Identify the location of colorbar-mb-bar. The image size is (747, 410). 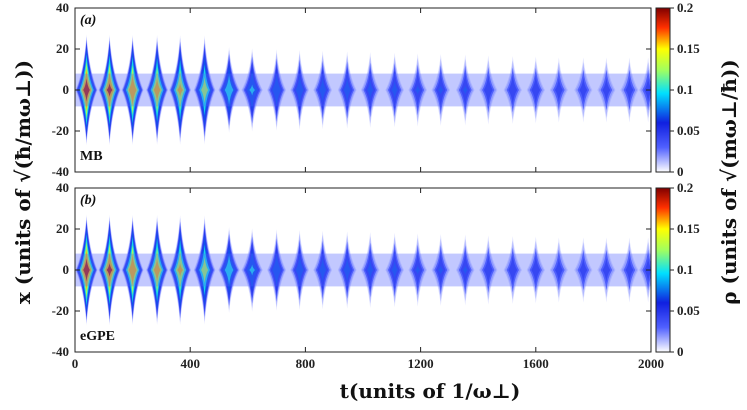
(663, 90).